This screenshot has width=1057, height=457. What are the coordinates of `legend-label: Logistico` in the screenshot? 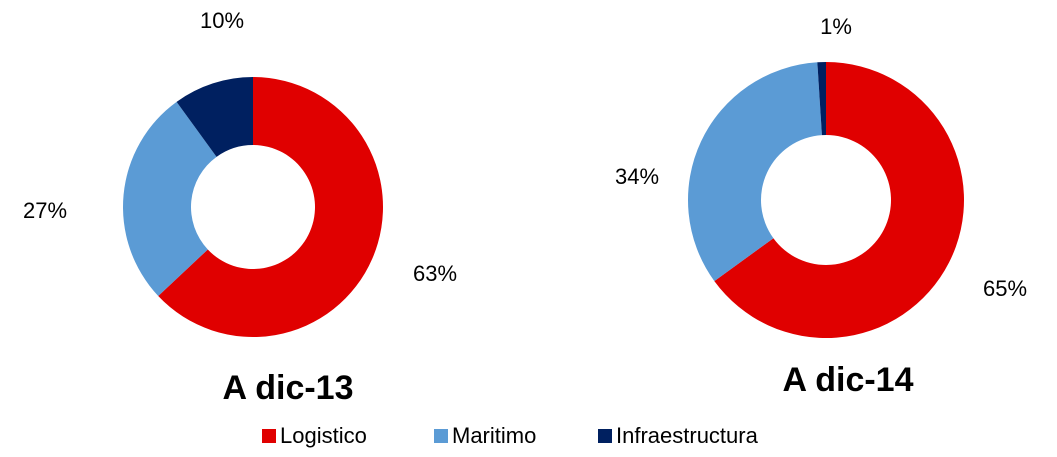 It's located at (323, 435).